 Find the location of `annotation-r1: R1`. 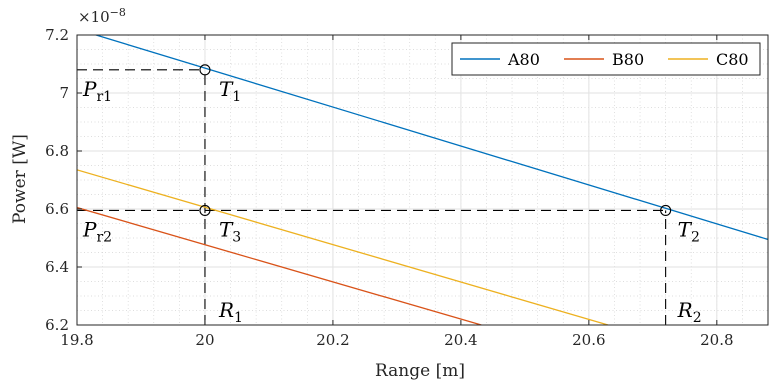

annotation-r1: R1 is located at coordinates (230, 312).